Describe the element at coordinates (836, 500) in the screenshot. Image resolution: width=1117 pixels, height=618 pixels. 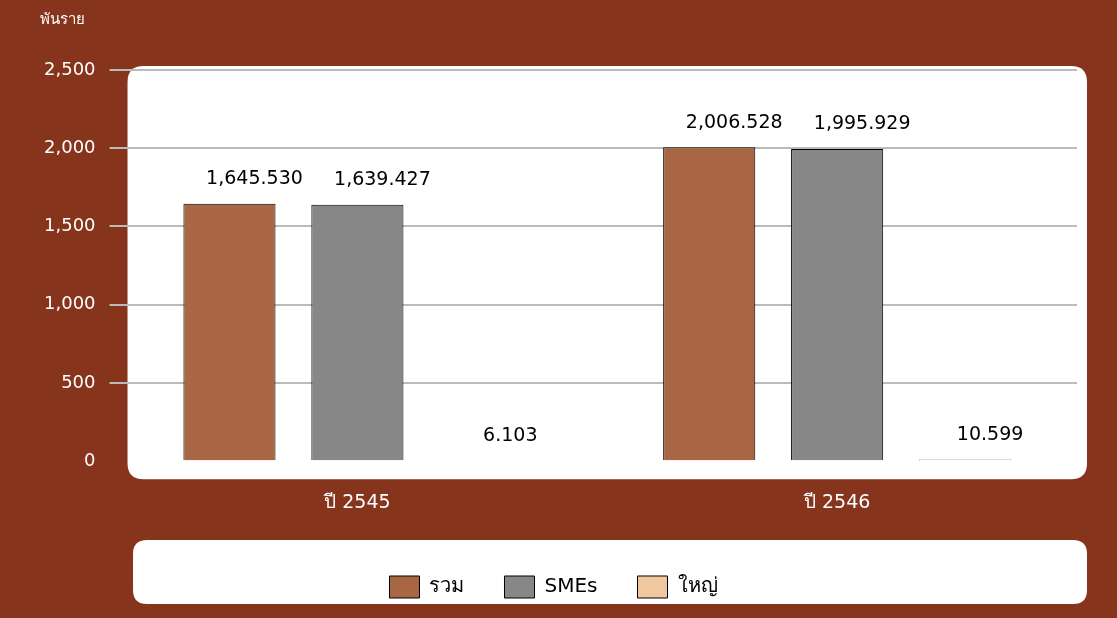
I see `x-tick-label: ปี 2546` at that location.